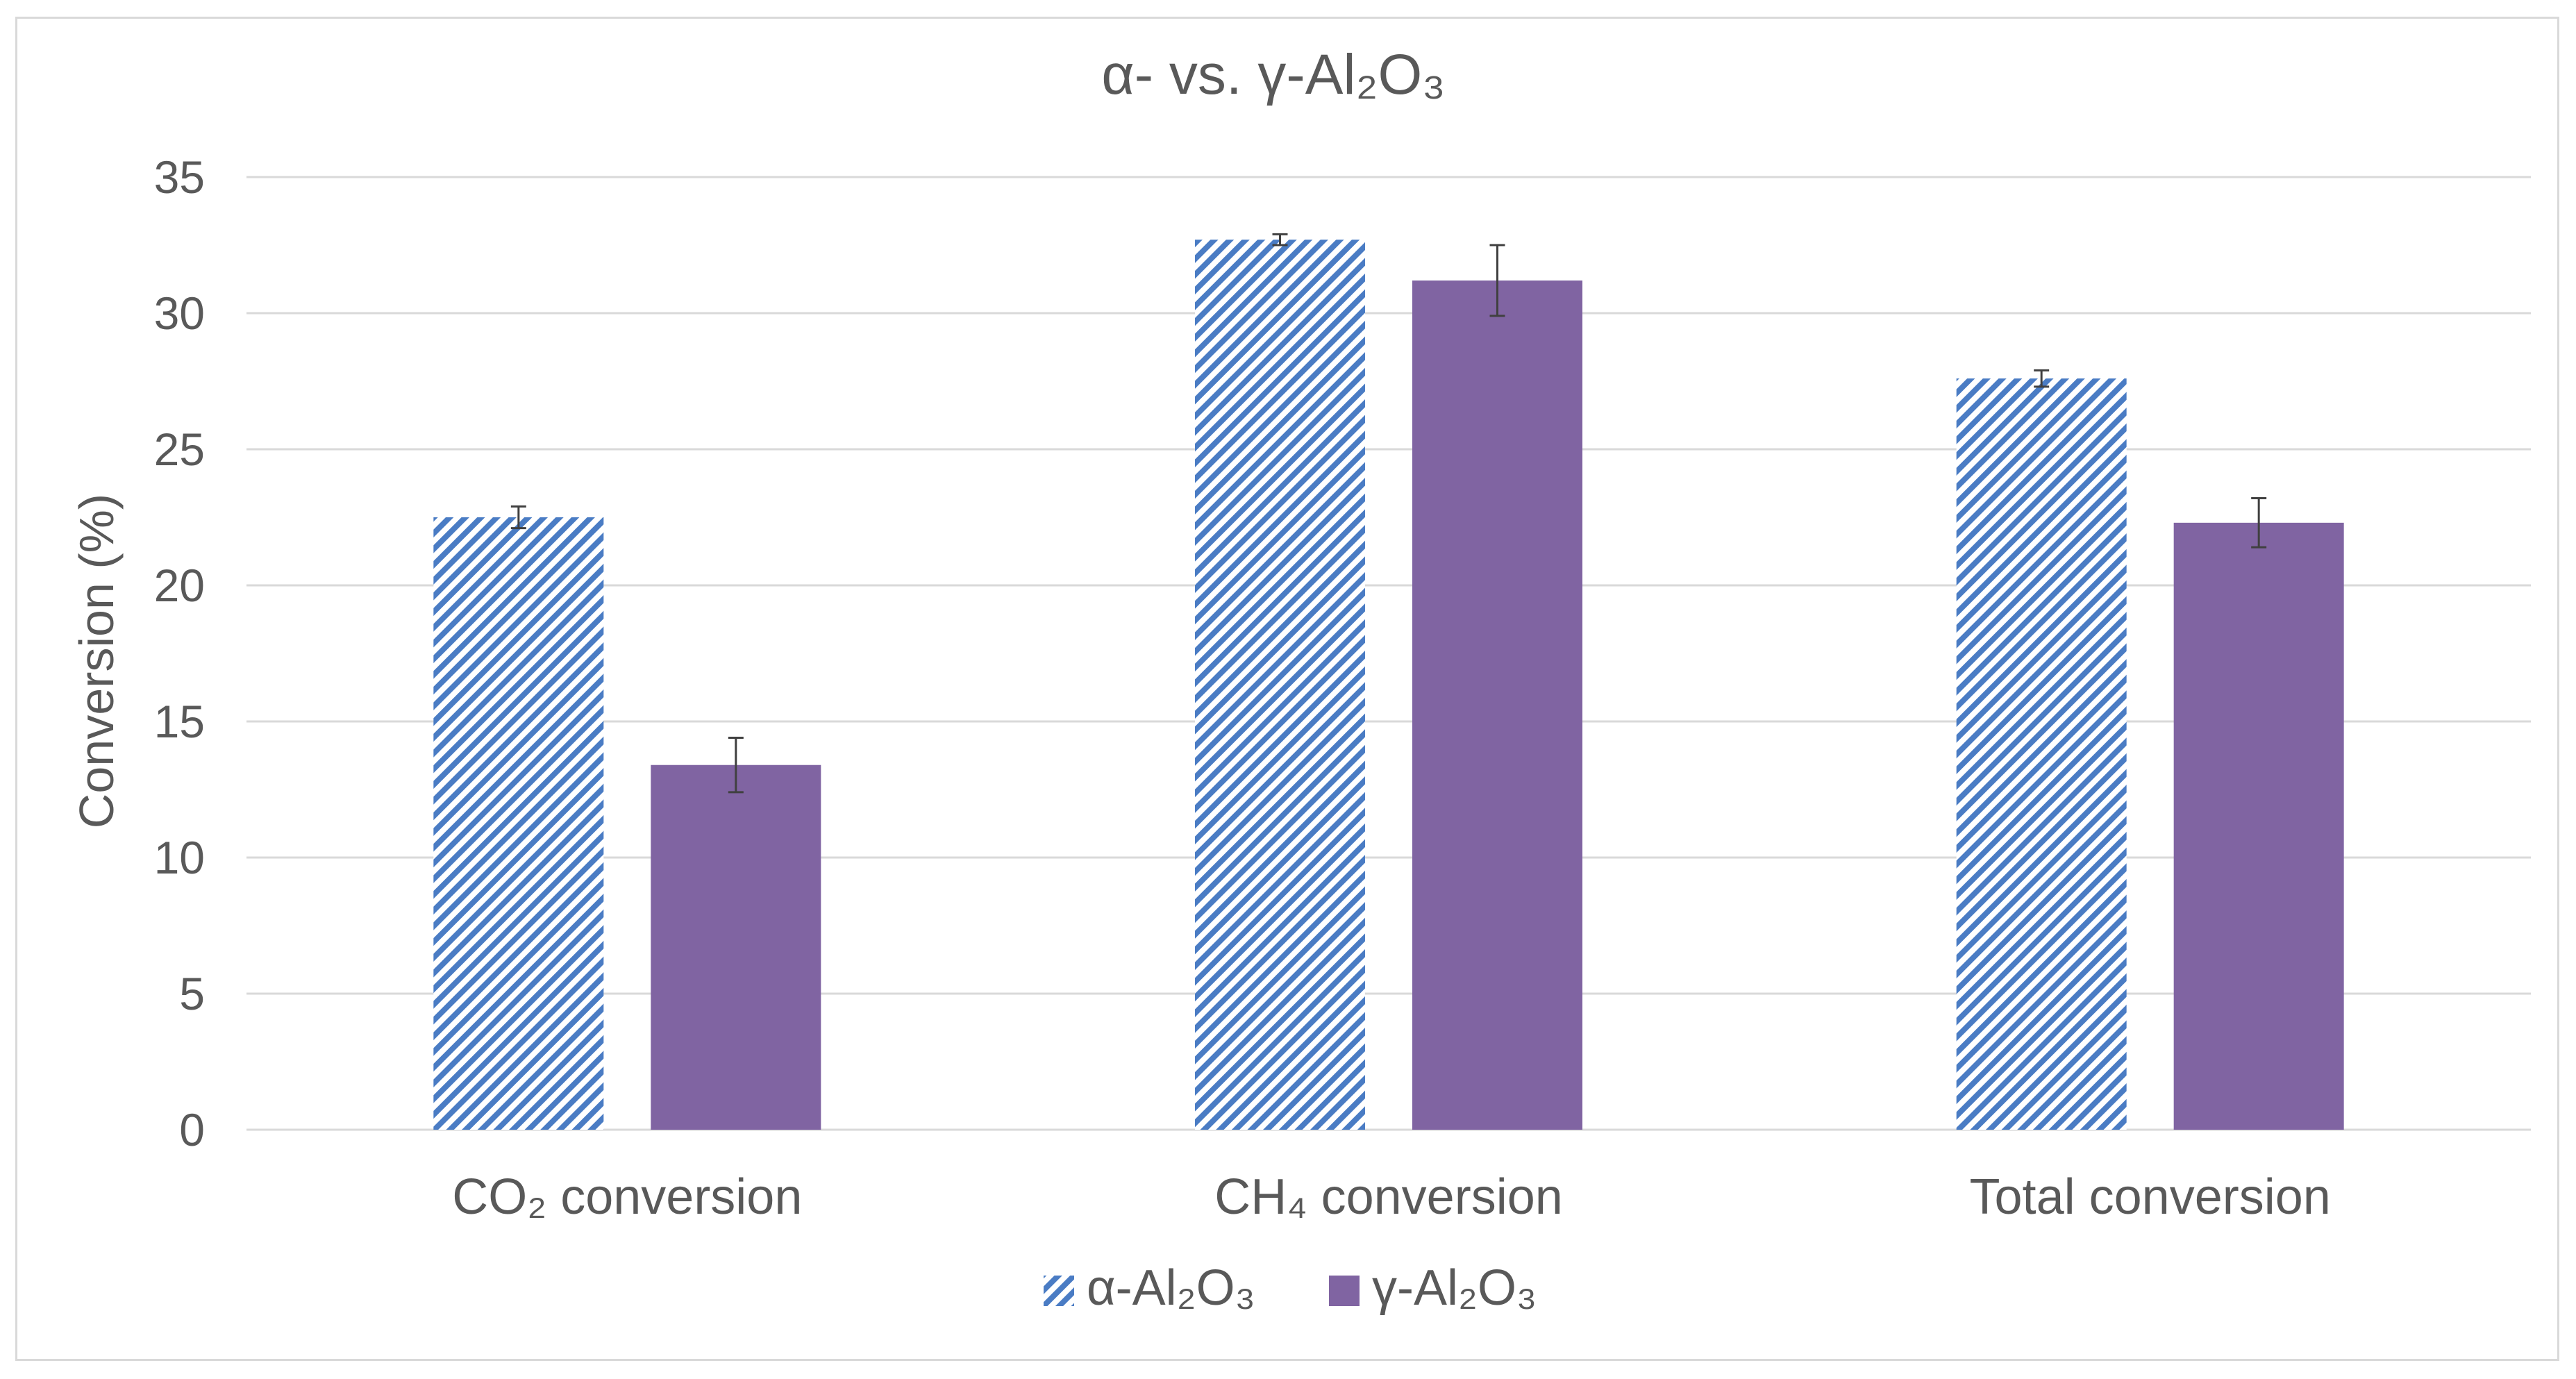  Describe the element at coordinates (1171, 1288) in the screenshot. I see `legend-label-alpha: α-Al₂O₃` at that location.